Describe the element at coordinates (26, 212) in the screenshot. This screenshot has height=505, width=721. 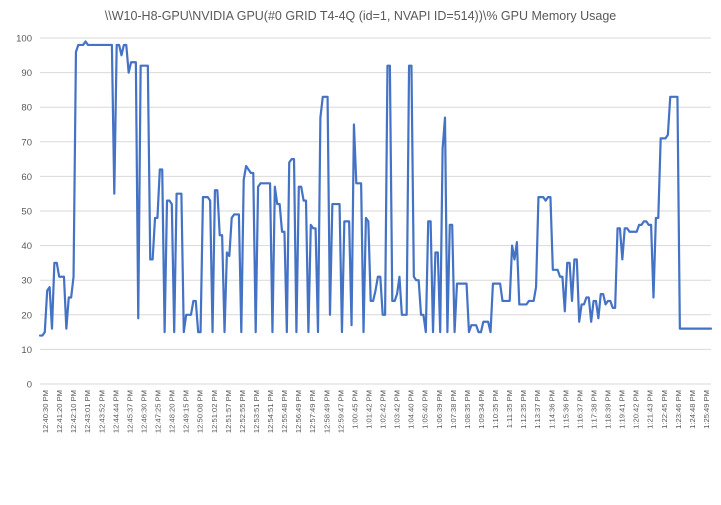
I see `y-tick-label: 50` at that location.